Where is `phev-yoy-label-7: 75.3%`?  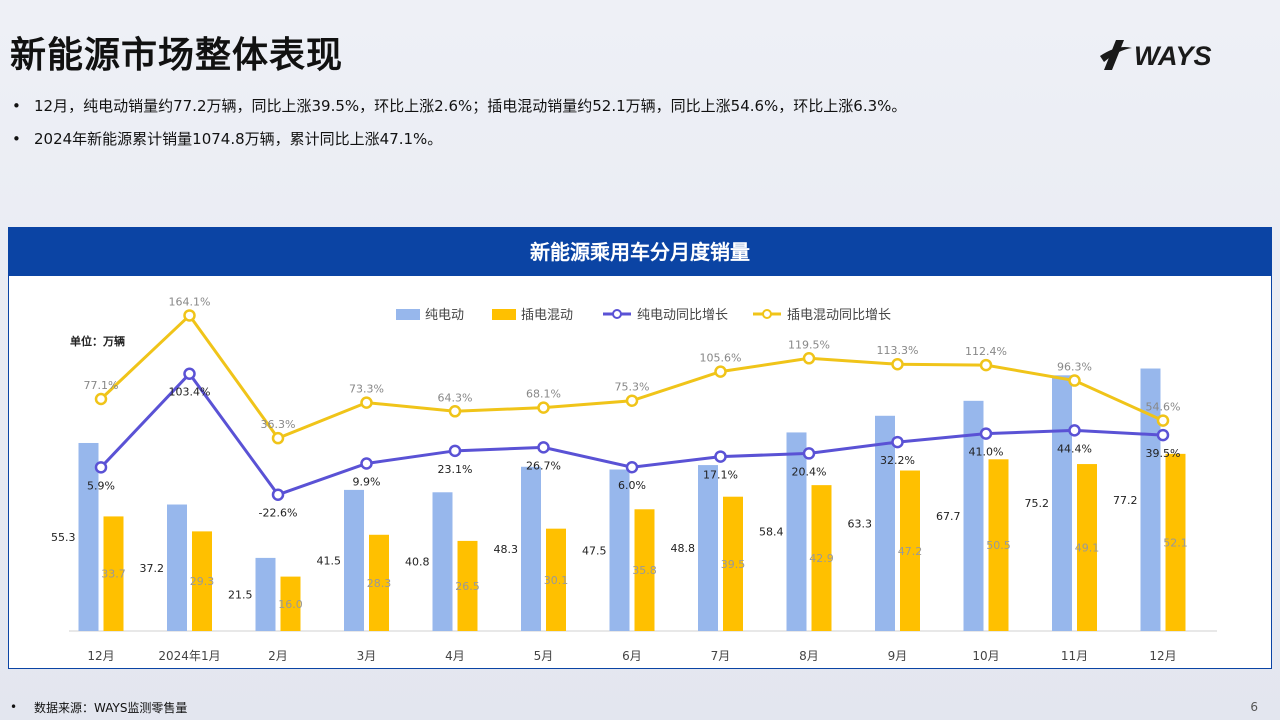
phev-yoy-label-7: 75.3% is located at coordinates (632, 387).